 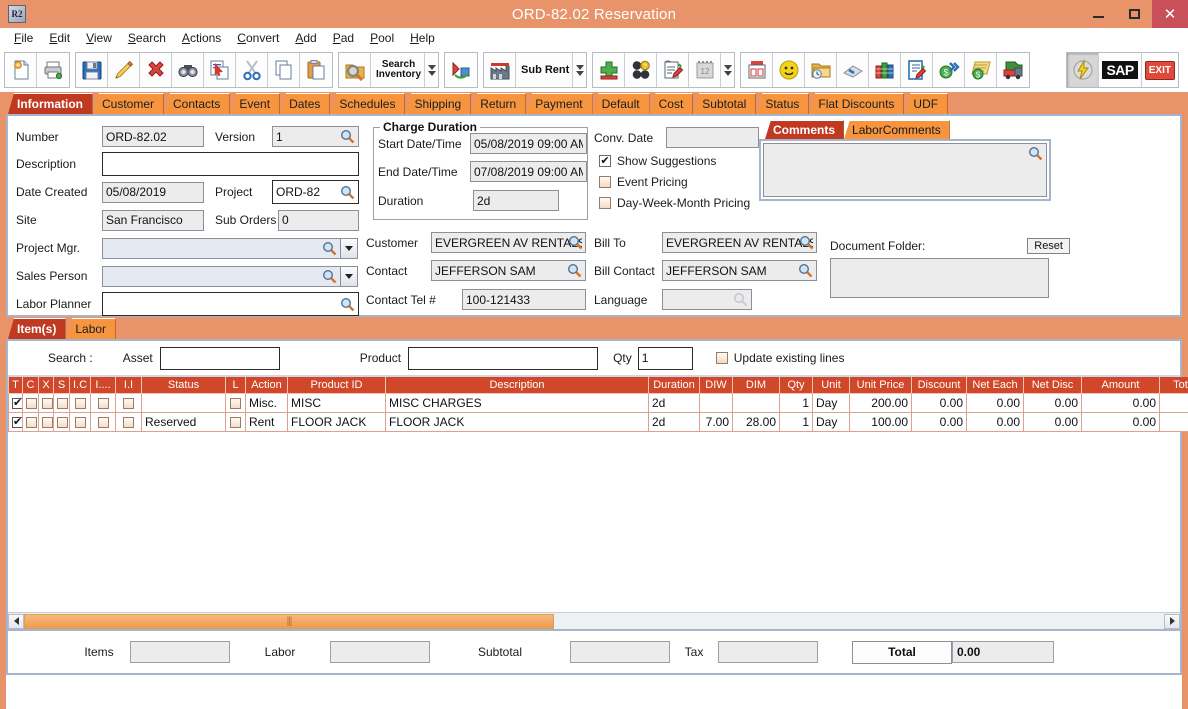 What do you see at coordinates (16, 621) in the screenshot?
I see `scroll-left-button` at bounding box center [16, 621].